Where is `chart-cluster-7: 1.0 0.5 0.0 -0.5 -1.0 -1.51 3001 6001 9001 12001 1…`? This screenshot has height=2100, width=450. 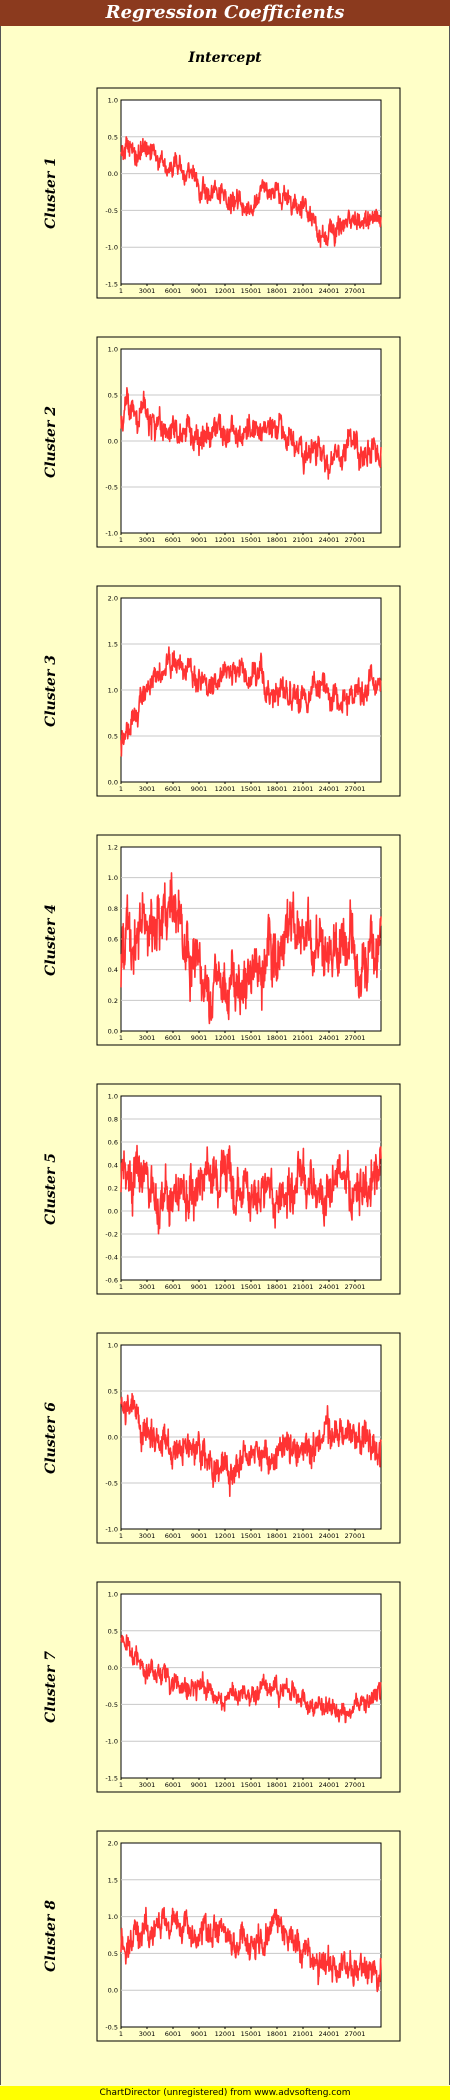
chart-cluster-7: 1.0 0.5 0.0 -0.5 -1.0 -1.51 3001 6001 9001 12001 1… is located at coordinates (222, 1687).